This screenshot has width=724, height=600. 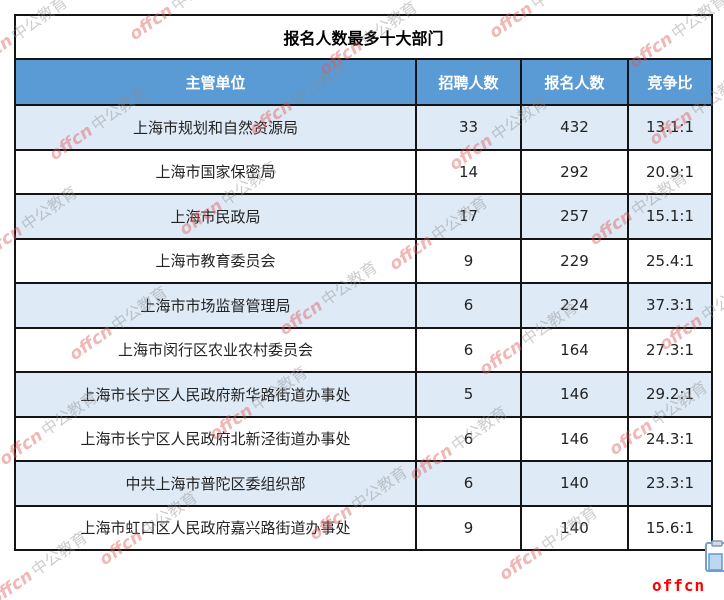 I want to click on table-row: 中共上海市普陀区委组织部 6 140 23.3:1, so click(x=364, y=483).